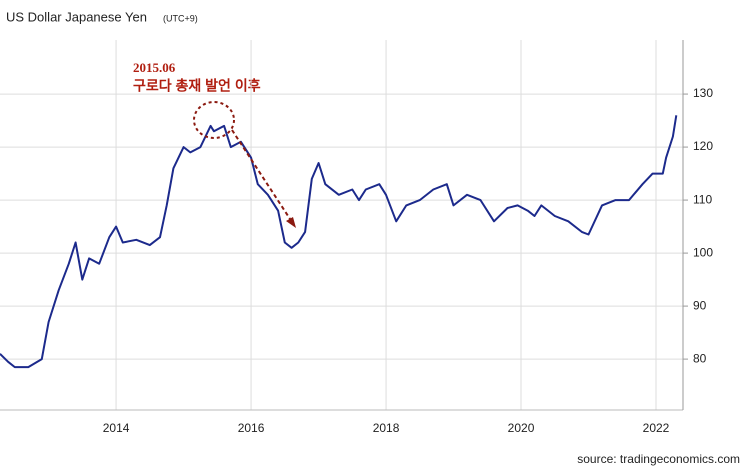  What do you see at coordinates (703, 146) in the screenshot?
I see `y-tick-label: 120` at bounding box center [703, 146].